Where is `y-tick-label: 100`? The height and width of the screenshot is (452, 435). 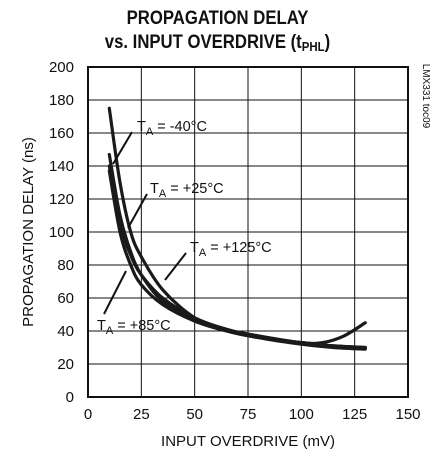
y-tick-label: 100 is located at coordinates (61, 232).